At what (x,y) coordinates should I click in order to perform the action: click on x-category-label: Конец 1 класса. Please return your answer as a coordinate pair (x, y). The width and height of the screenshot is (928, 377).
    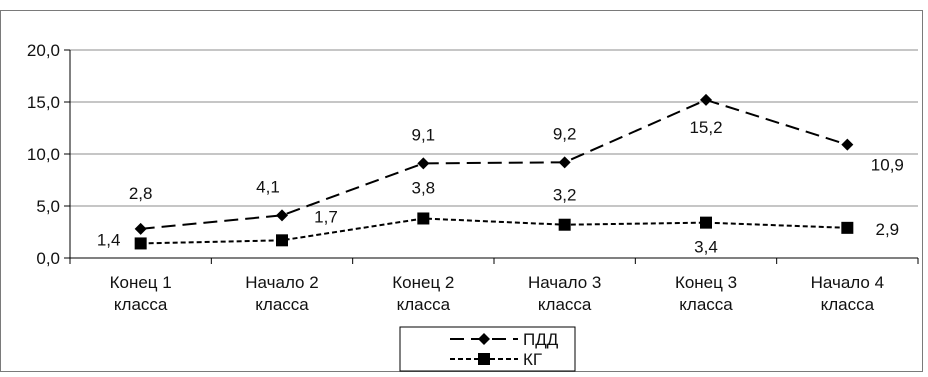
    Looking at the image, I should click on (141, 293).